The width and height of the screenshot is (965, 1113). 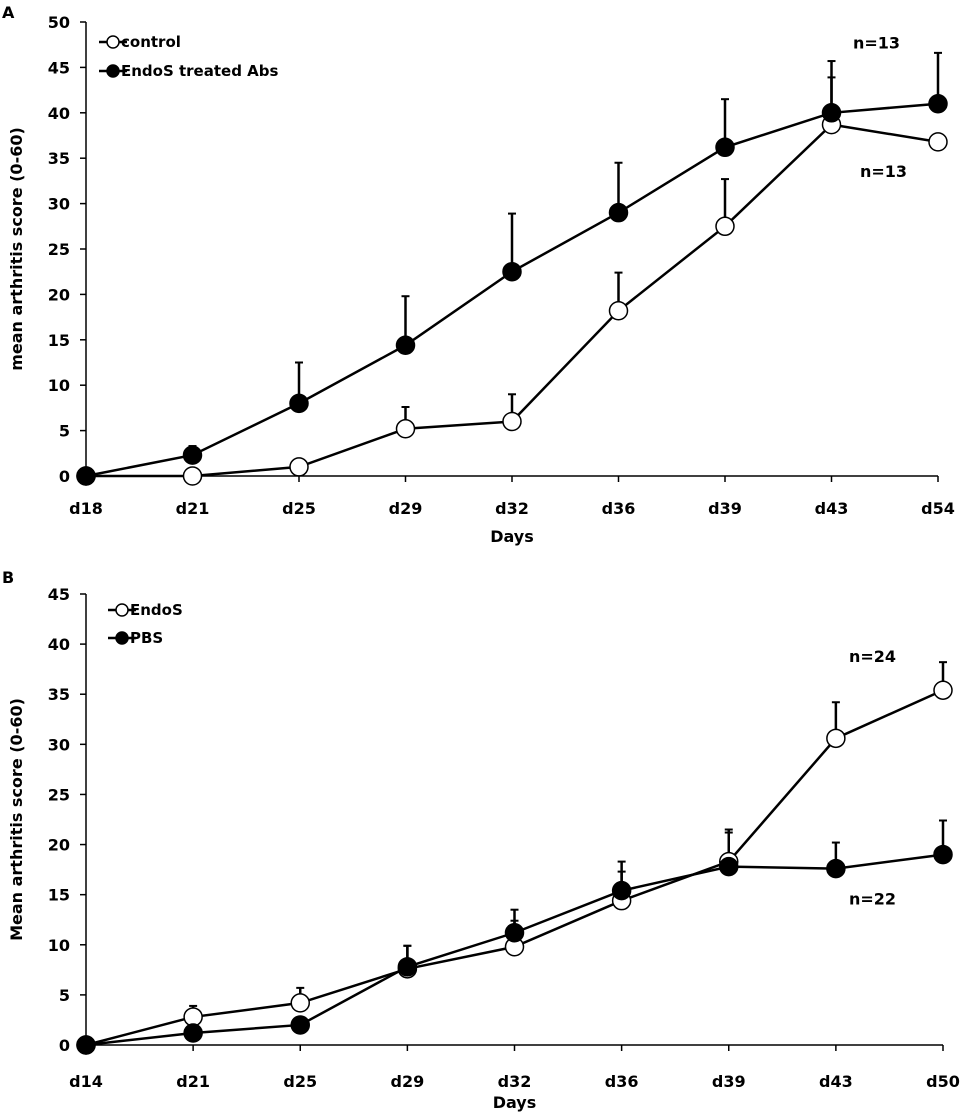 What do you see at coordinates (8, 12) in the screenshot?
I see `panel-a-letter: A` at bounding box center [8, 12].